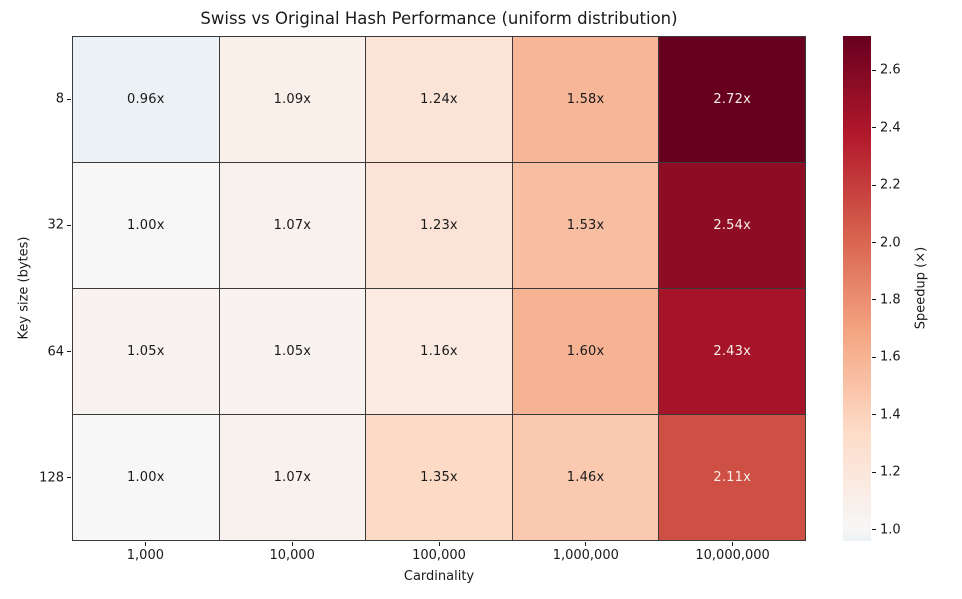 The height and width of the screenshot is (599, 962). I want to click on colorbar-tick-label: 2.0, so click(890, 243).